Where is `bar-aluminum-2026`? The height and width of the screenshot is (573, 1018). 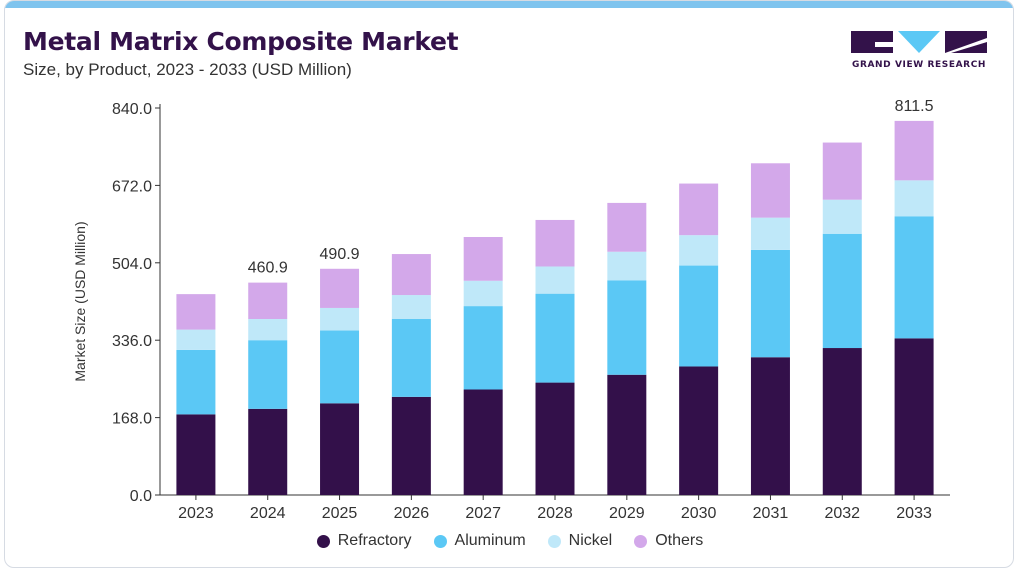
bar-aluminum-2026 is located at coordinates (411, 358).